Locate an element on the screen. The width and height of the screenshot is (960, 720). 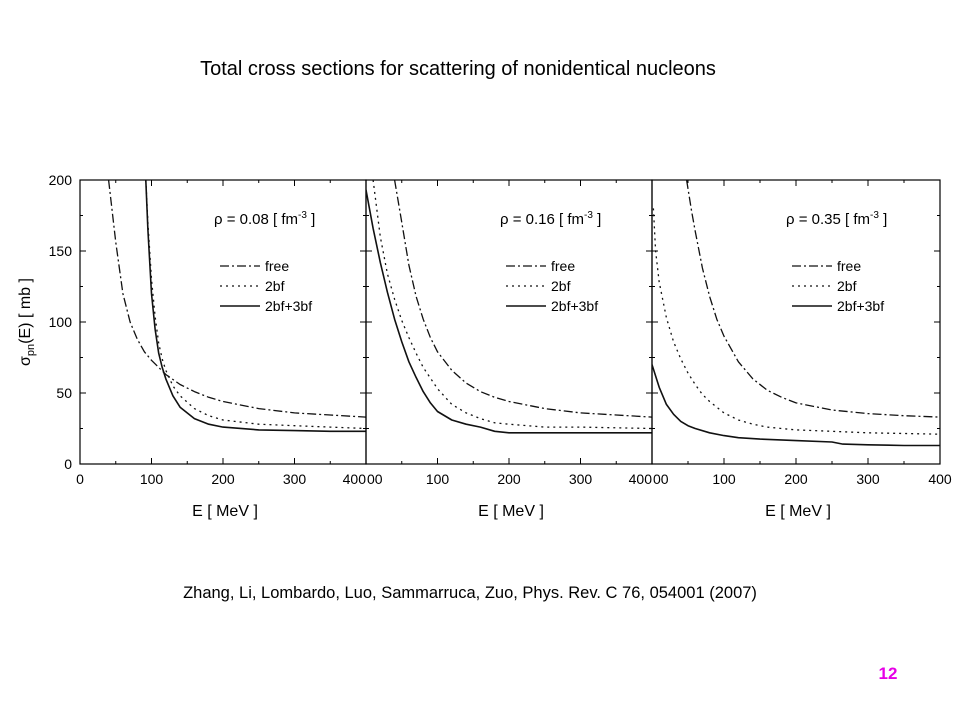
page-number: 12 is located at coordinates (888, 673).